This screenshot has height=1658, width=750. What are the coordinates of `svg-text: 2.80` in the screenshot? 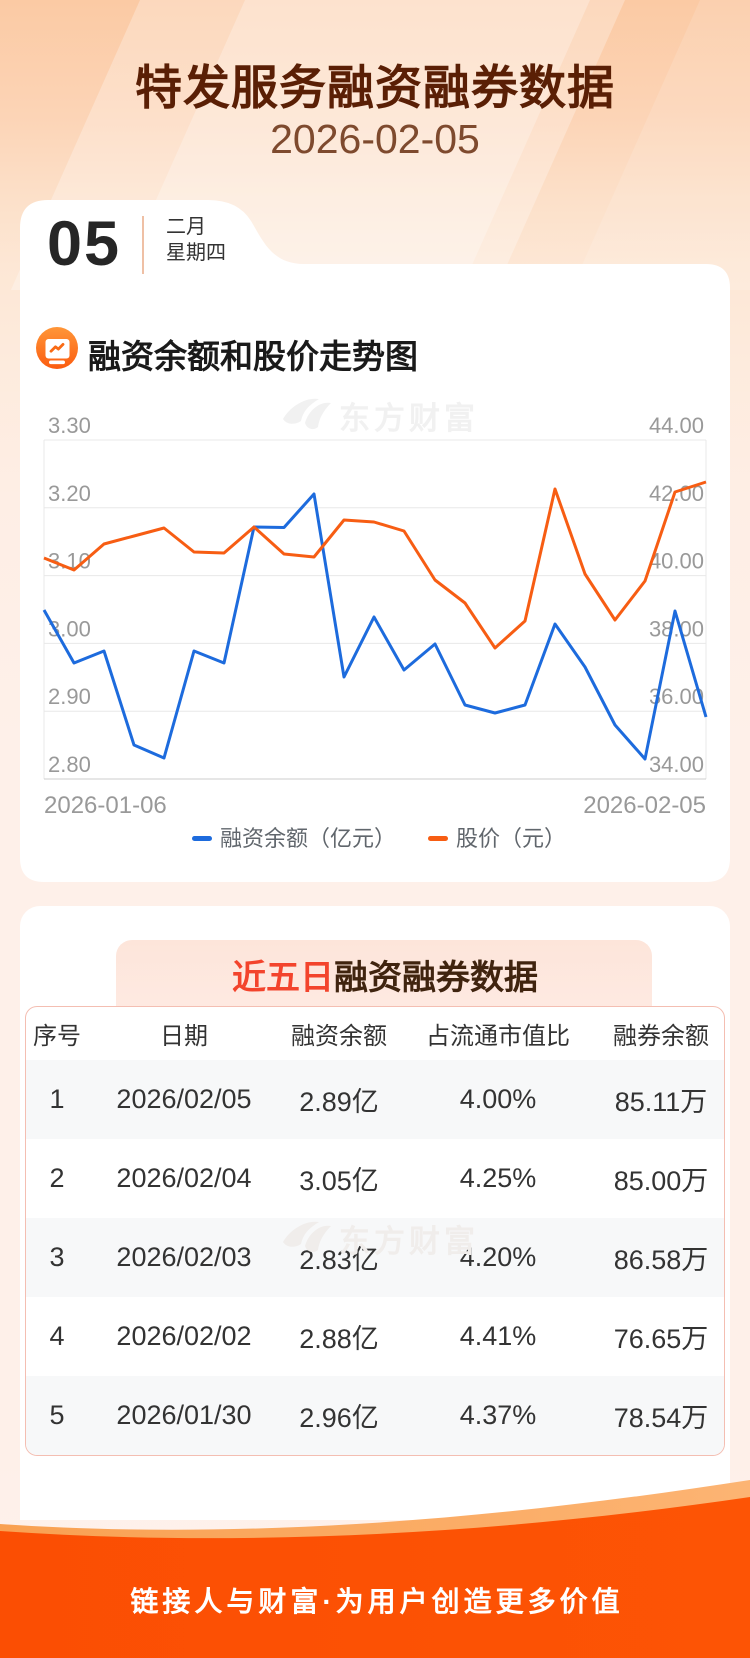 It's located at (69, 764).